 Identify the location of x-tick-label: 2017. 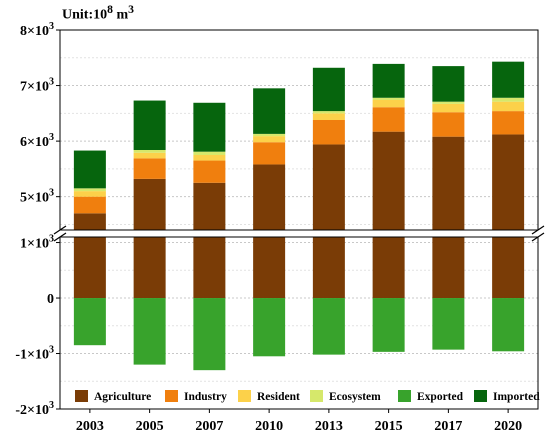
(448, 426).